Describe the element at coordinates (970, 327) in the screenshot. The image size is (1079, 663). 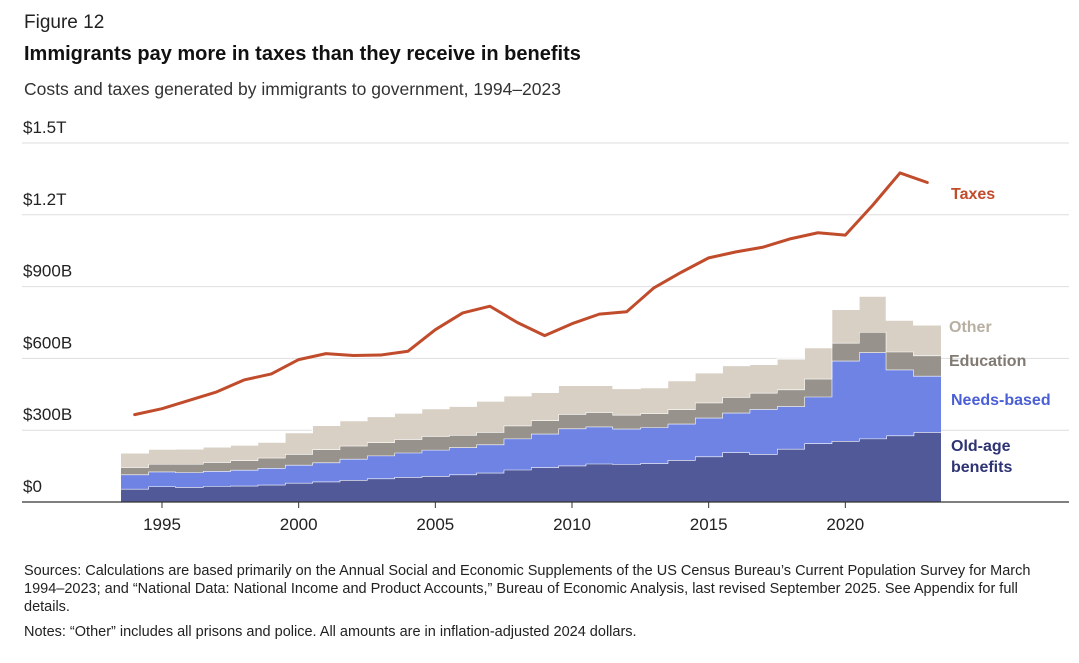
I see `series-label-other: Other` at that location.